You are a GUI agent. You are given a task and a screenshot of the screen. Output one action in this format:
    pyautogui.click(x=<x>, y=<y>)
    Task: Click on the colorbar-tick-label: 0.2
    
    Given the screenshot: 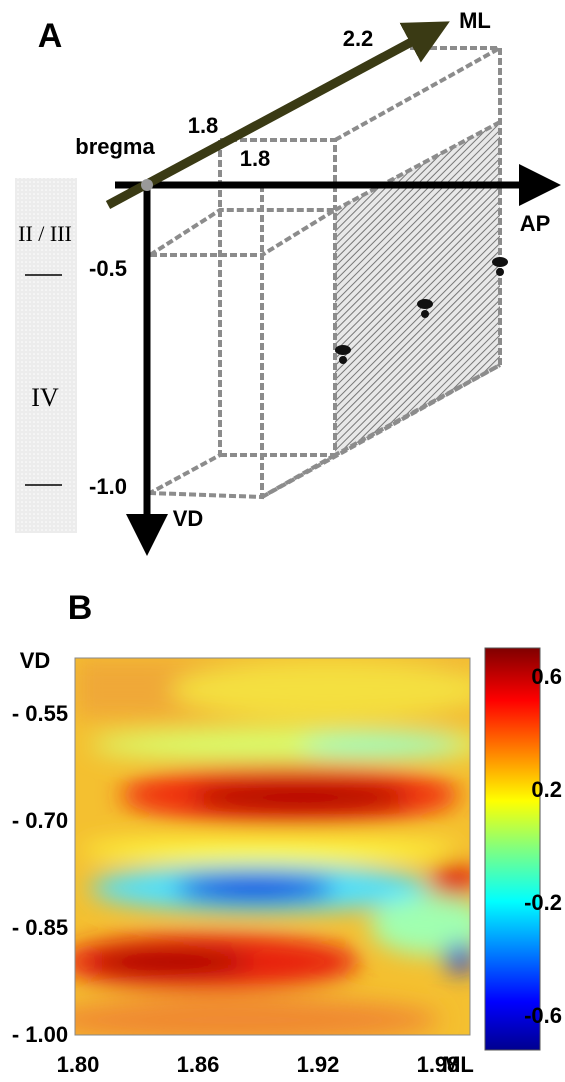 What is the action you would take?
    pyautogui.click(x=546, y=789)
    